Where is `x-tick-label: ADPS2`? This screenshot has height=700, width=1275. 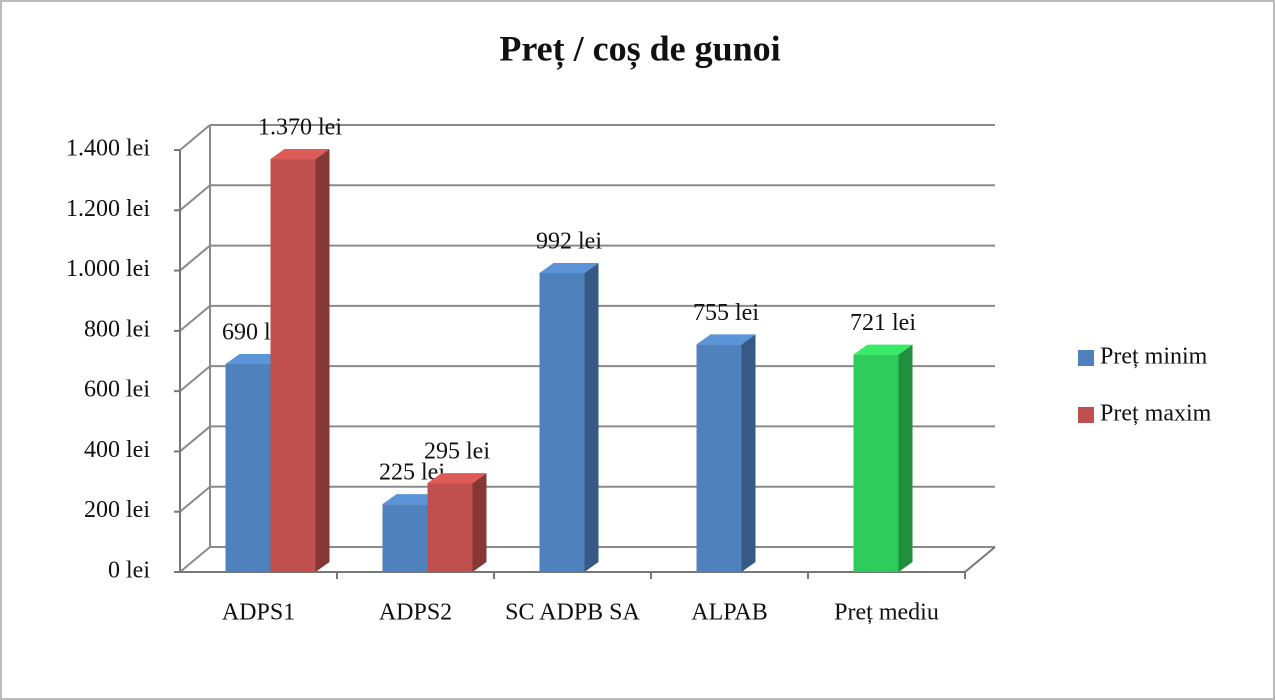 x-tick-label: ADPS2 is located at coordinates (415, 613).